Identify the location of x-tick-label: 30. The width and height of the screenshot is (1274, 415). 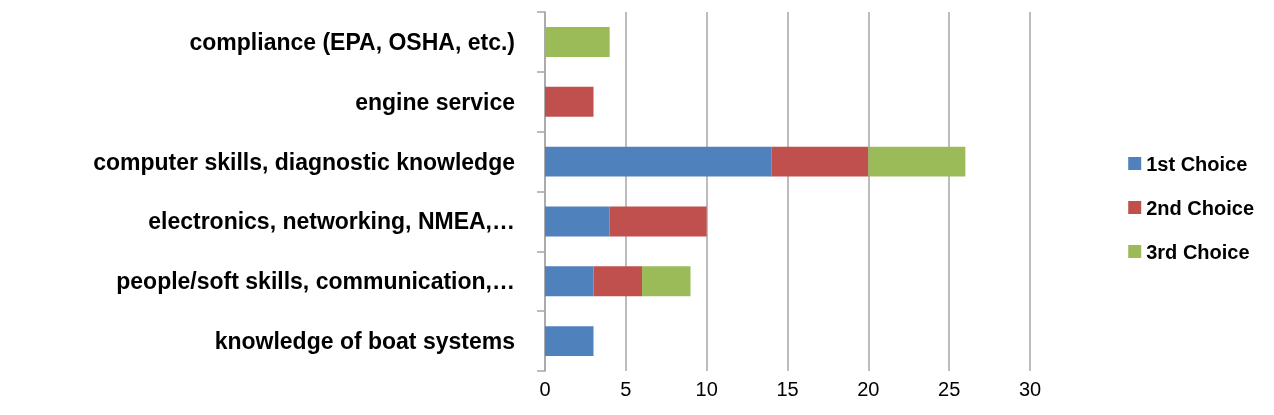
(1030, 389).